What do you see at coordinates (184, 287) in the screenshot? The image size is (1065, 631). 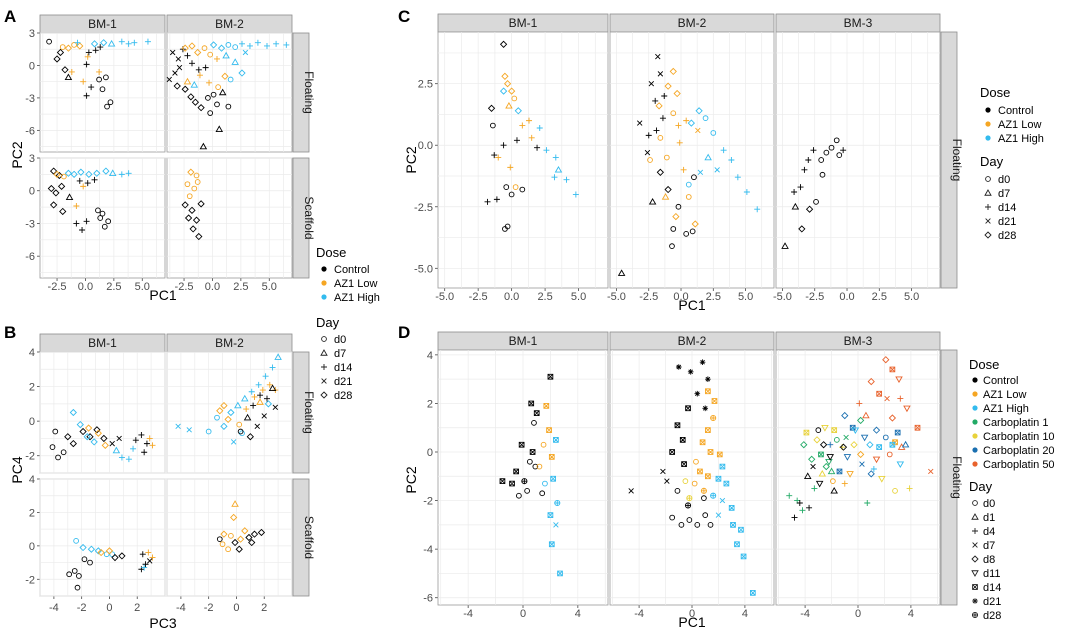 I see `a-x-tick-label: -2.5` at bounding box center [184, 287].